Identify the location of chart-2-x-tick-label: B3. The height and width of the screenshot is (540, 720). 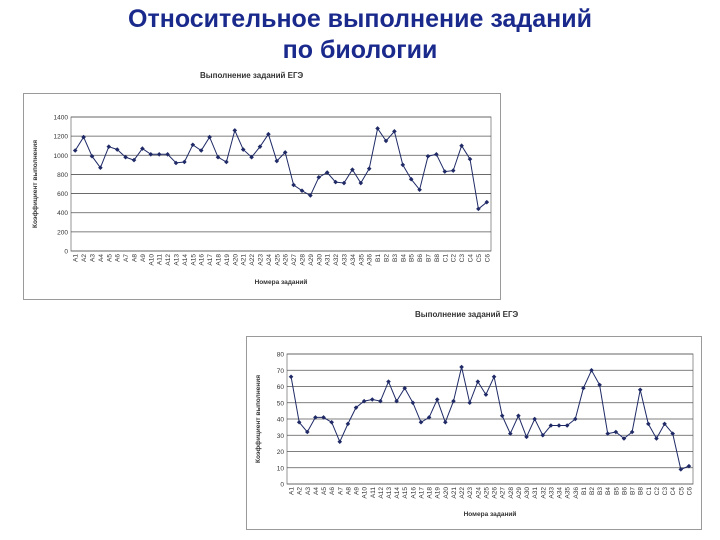
(600, 491).